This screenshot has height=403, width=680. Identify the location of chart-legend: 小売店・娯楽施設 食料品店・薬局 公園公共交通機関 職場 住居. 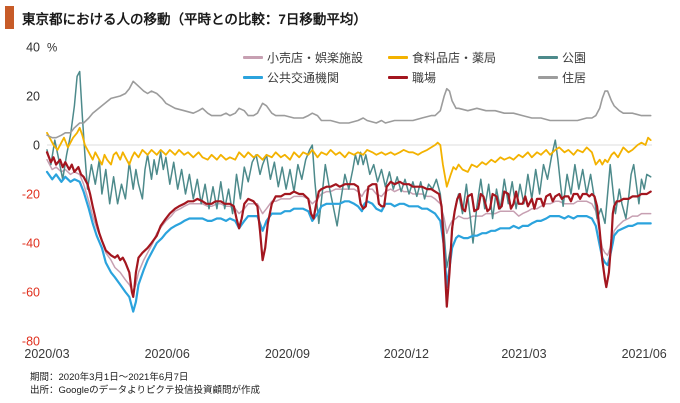
(458, 67).